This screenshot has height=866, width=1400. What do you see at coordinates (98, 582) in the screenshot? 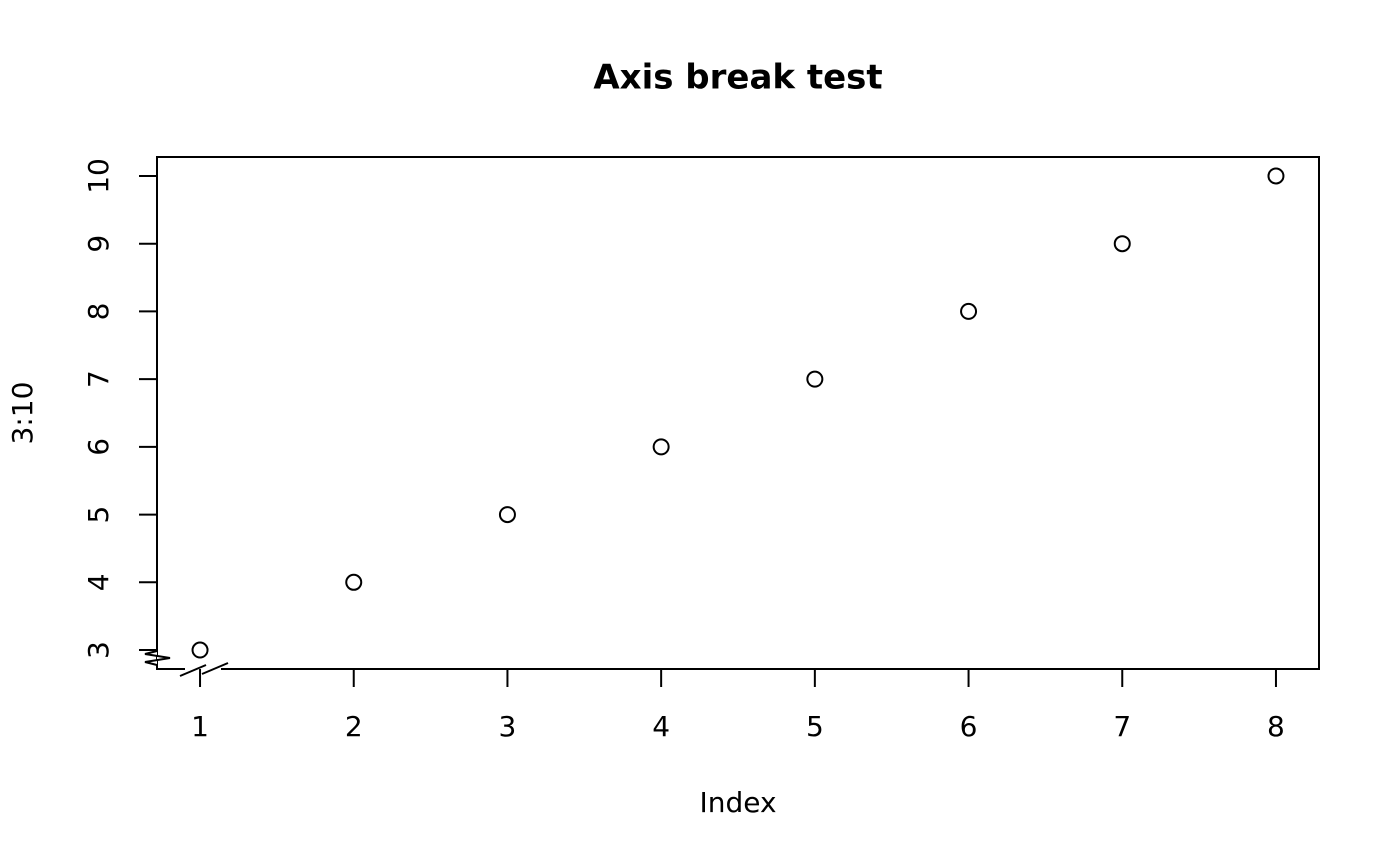
I see `y-tick-label: 4` at bounding box center [98, 582].